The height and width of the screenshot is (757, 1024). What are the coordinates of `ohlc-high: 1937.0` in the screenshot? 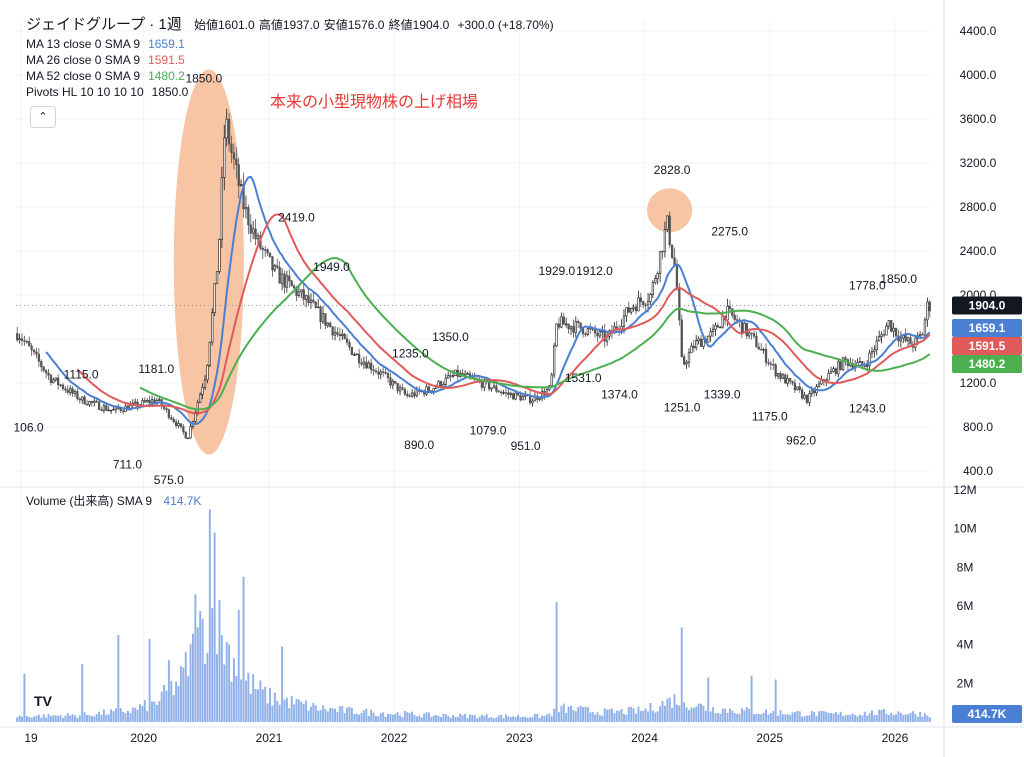 It's located at (301, 25).